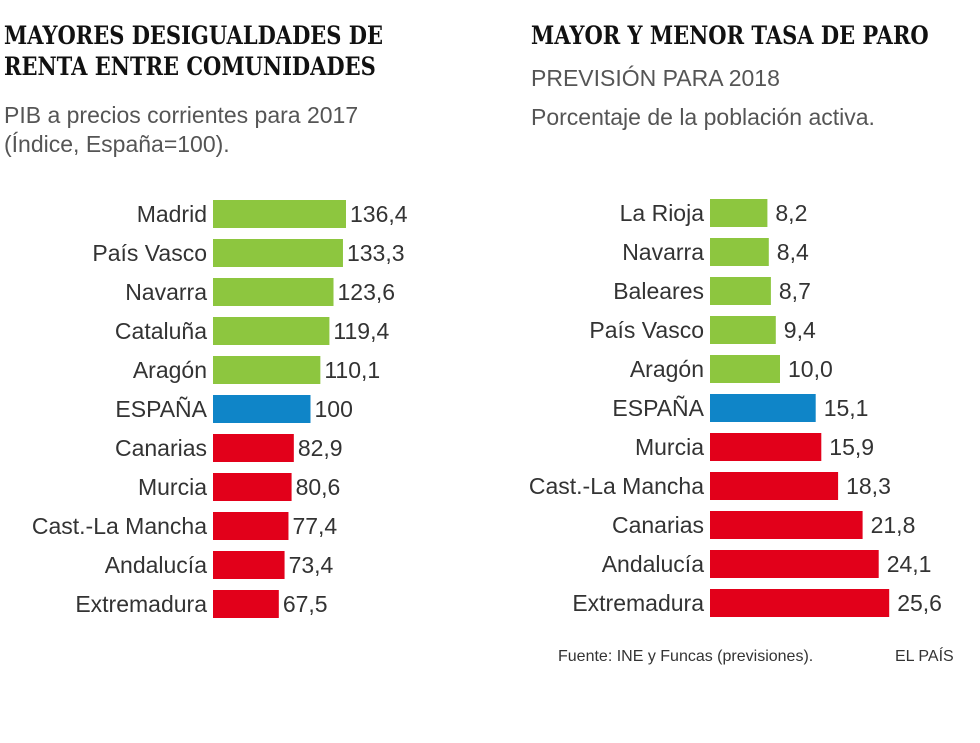  Describe the element at coordinates (646, 330) in the screenshot. I see `unemployment-category-label: País Vasco` at that location.